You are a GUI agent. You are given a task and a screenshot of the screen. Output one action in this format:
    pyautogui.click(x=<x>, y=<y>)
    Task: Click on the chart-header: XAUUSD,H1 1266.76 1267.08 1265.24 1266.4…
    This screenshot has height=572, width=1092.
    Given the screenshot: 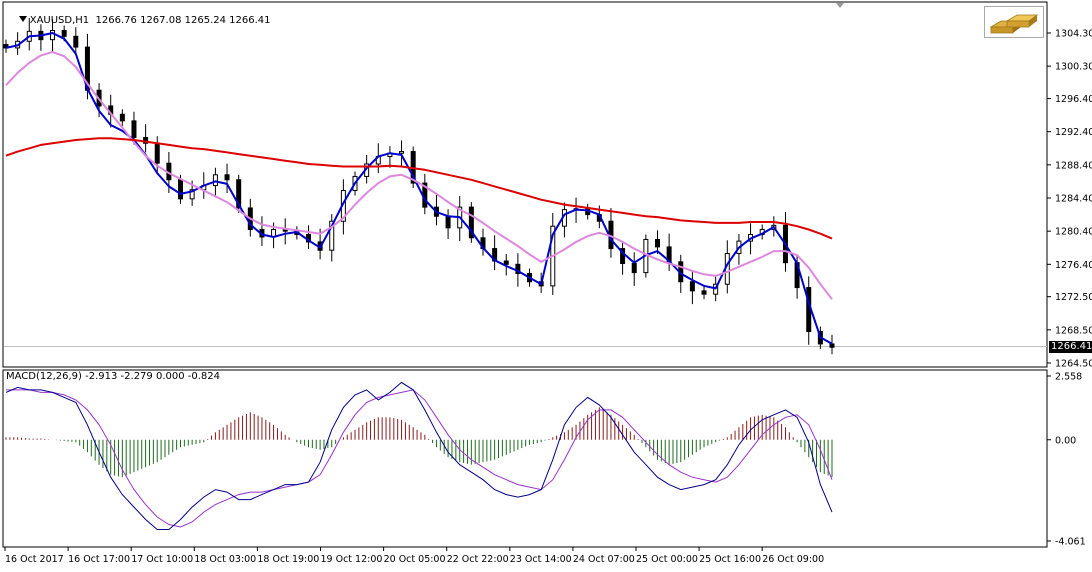 What is the action you would take?
    pyautogui.click(x=138, y=20)
    